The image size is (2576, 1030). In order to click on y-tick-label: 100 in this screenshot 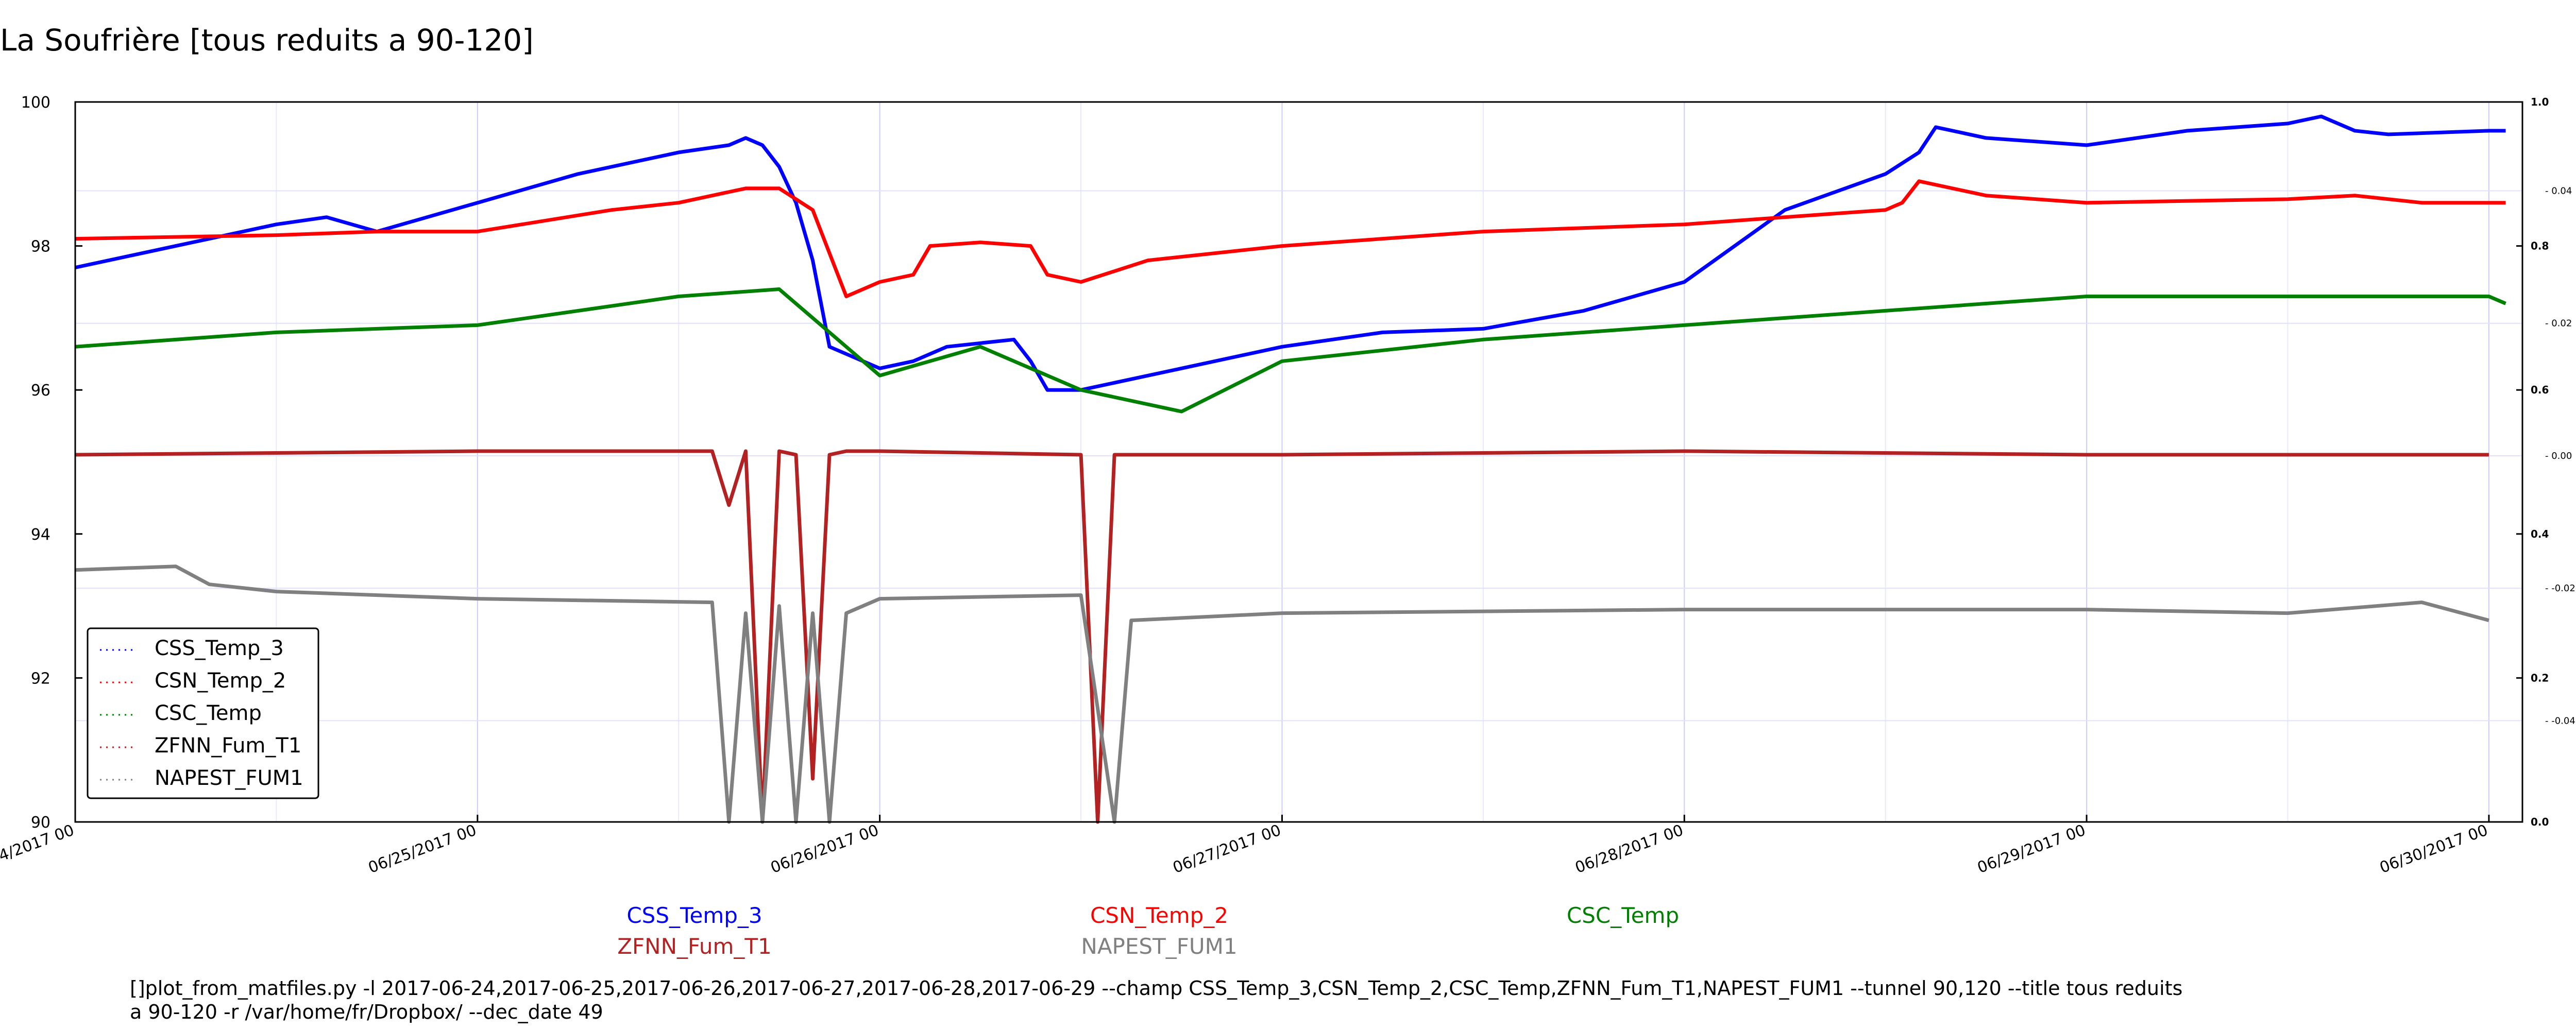, I will do `click(35, 103)`.